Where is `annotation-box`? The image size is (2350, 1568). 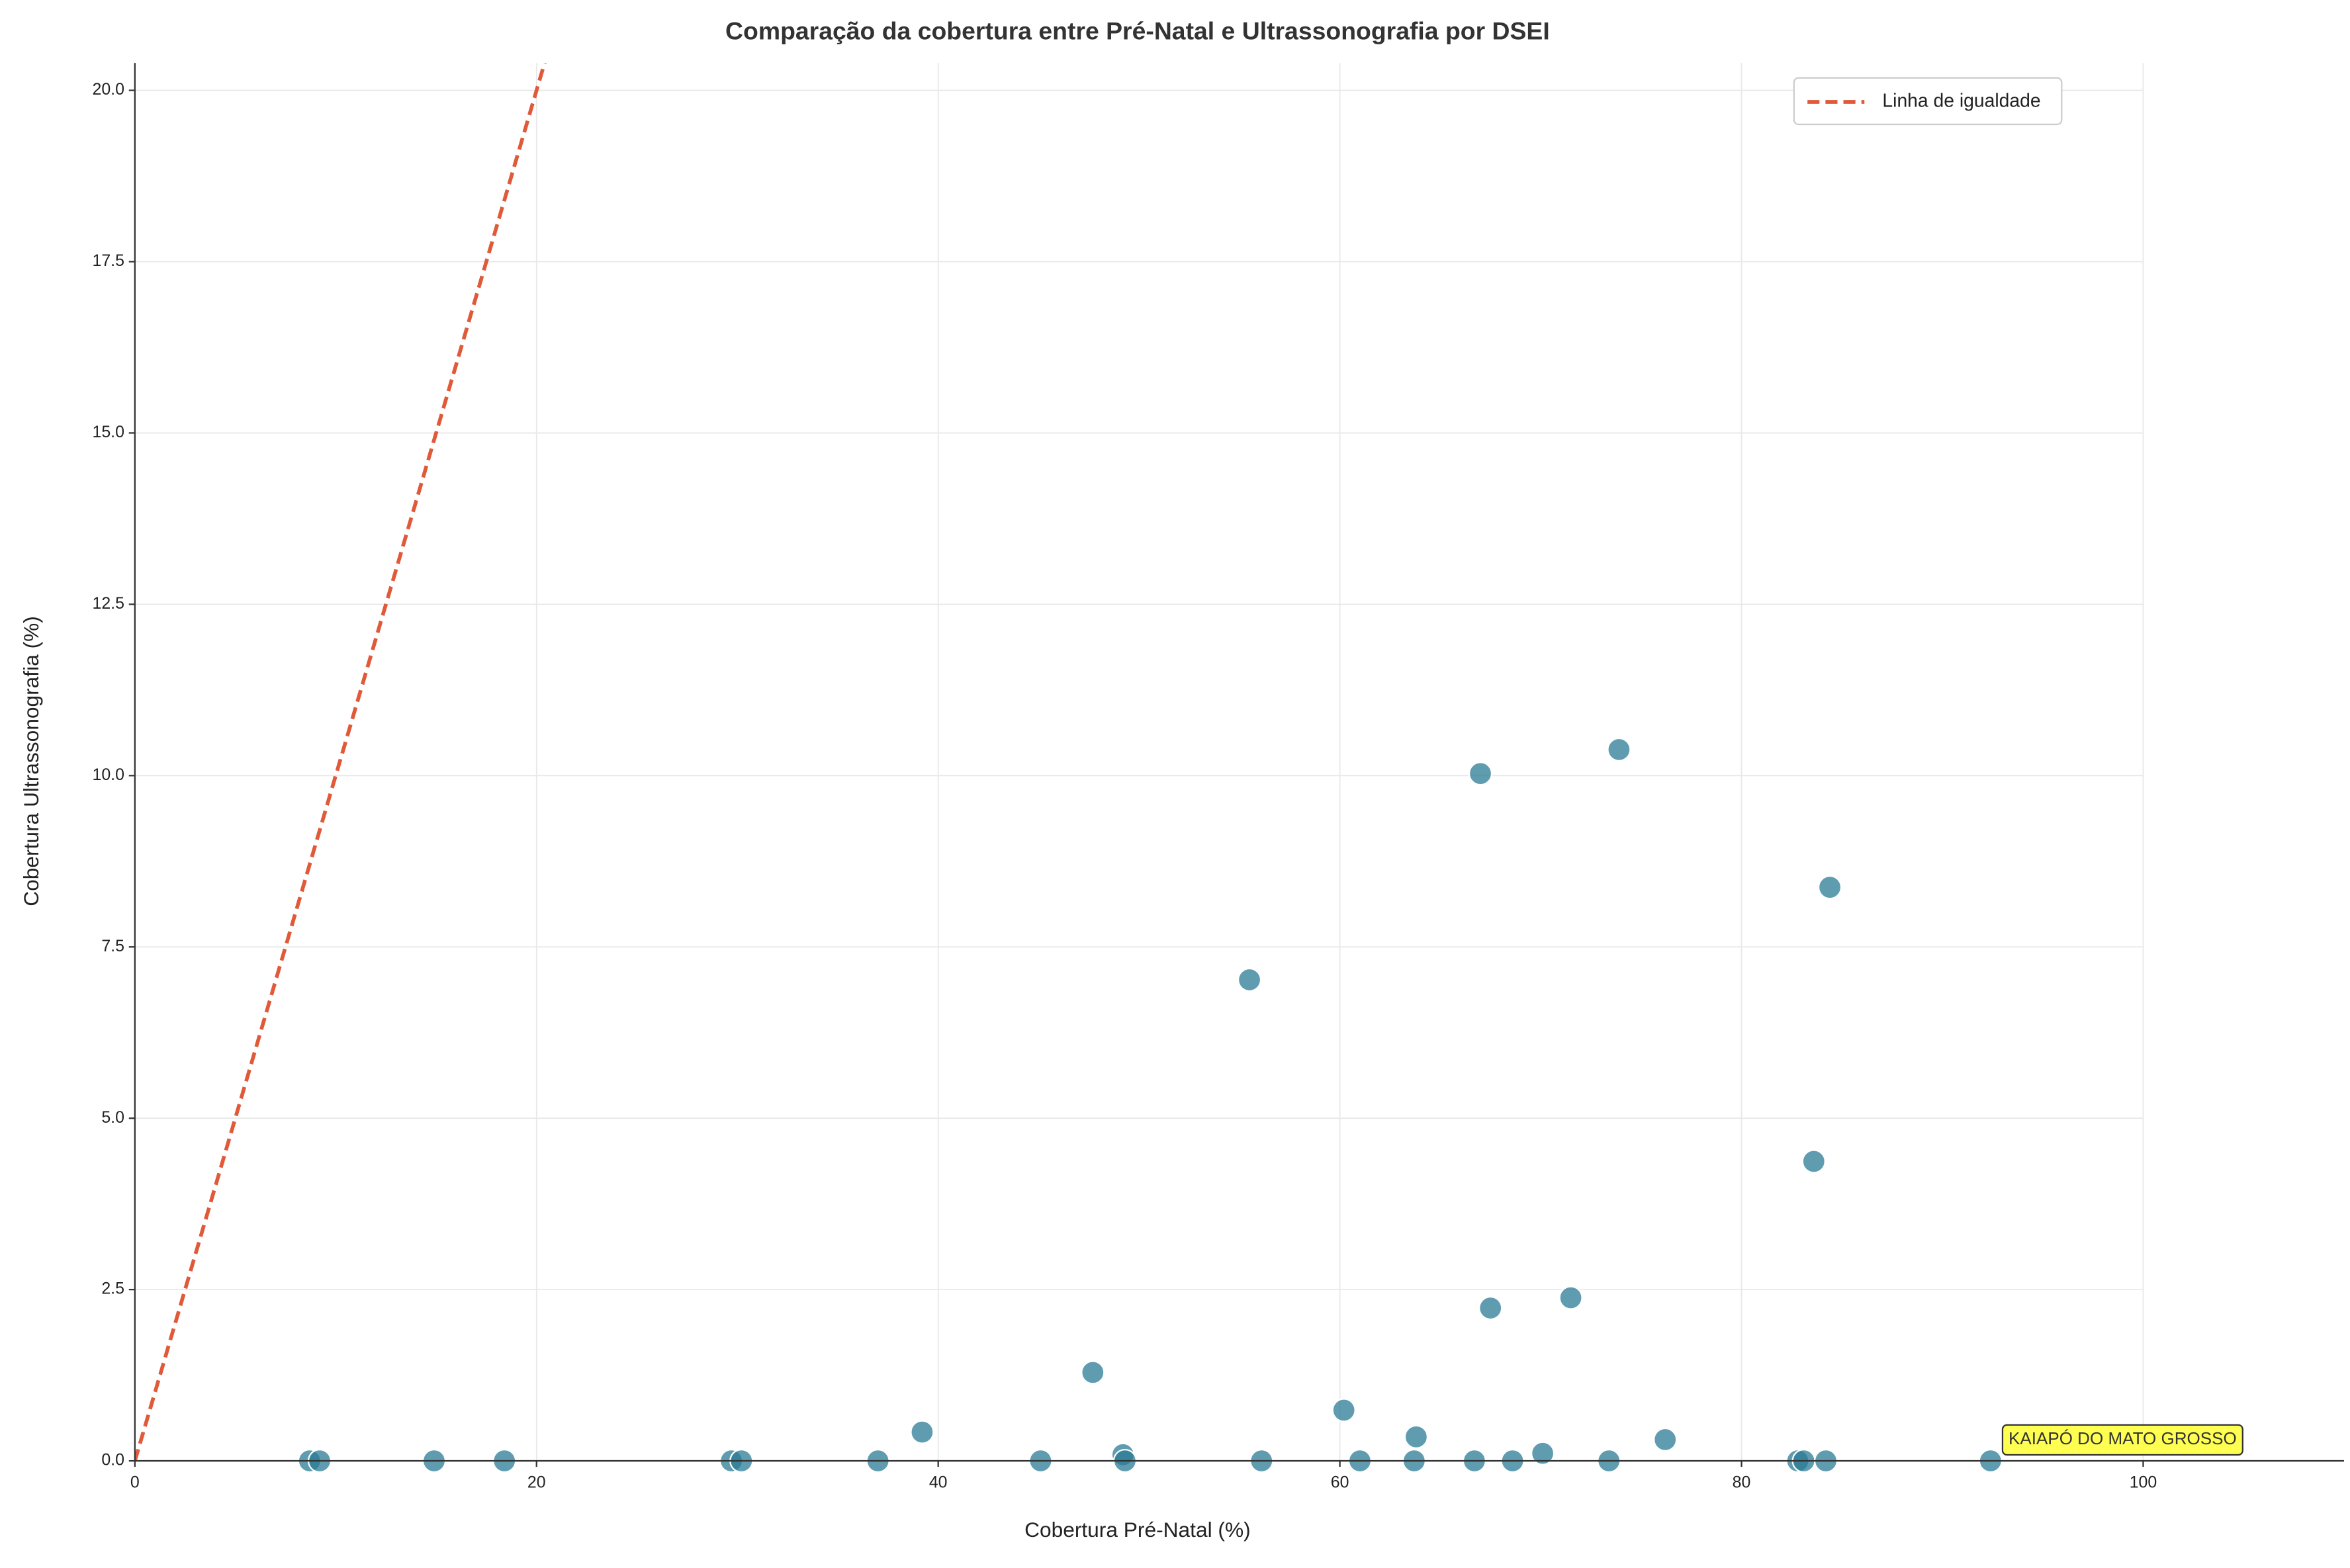 annotation-box is located at coordinates (2122, 1440).